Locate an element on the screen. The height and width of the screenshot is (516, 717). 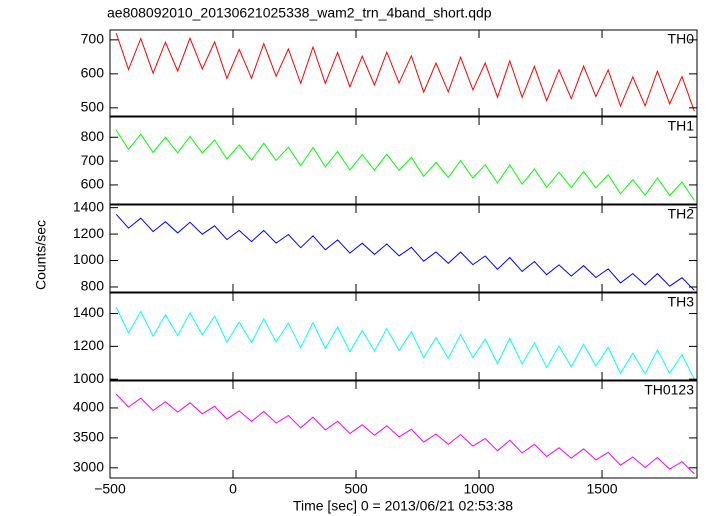
panel-label: TH0123 is located at coordinates (669, 390).